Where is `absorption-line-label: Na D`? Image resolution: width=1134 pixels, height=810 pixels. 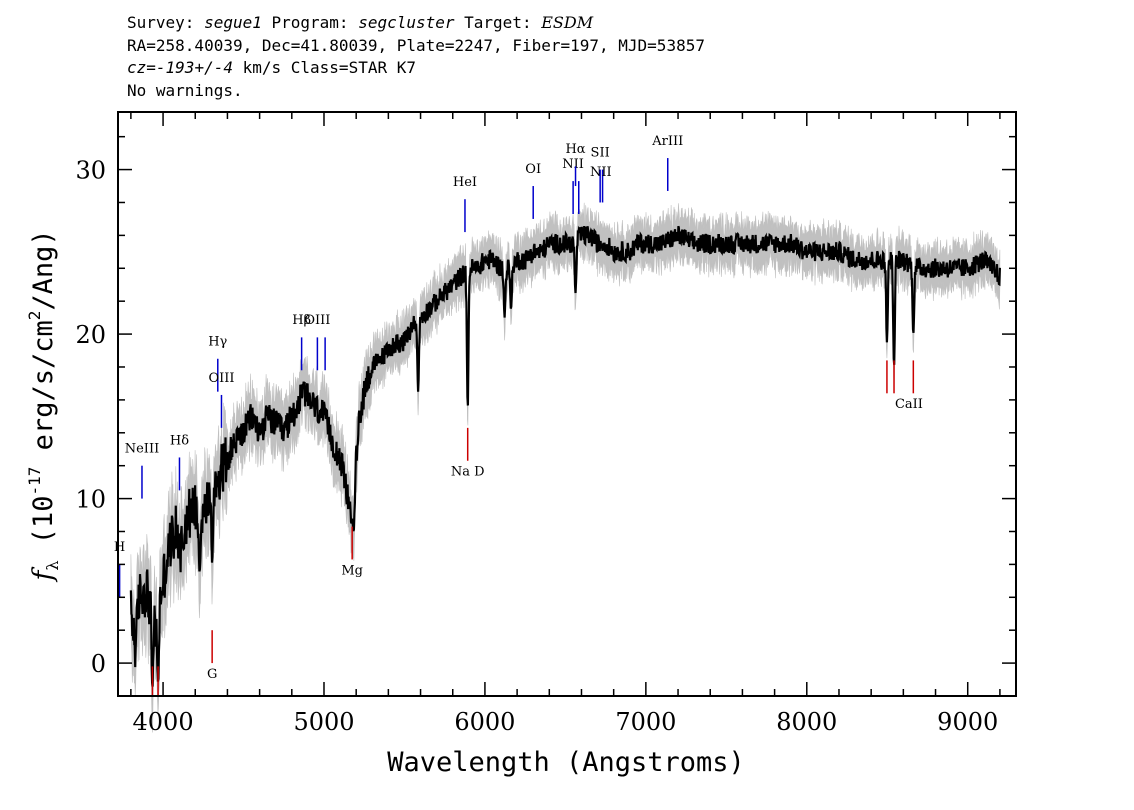
absorption-line-label: Na D is located at coordinates (468, 472).